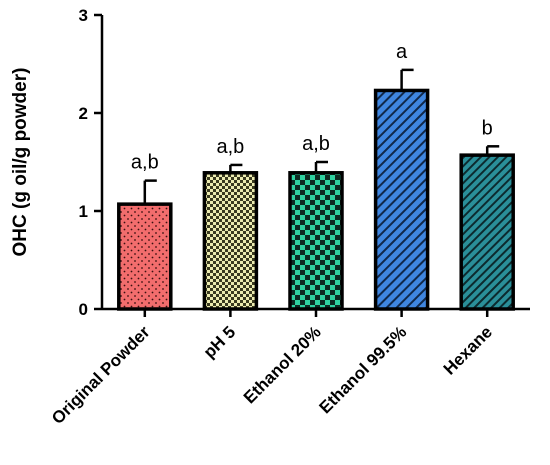  Describe the element at coordinates (91, 162) in the screenshot. I see `y-axis: 0 1 2 3` at that location.